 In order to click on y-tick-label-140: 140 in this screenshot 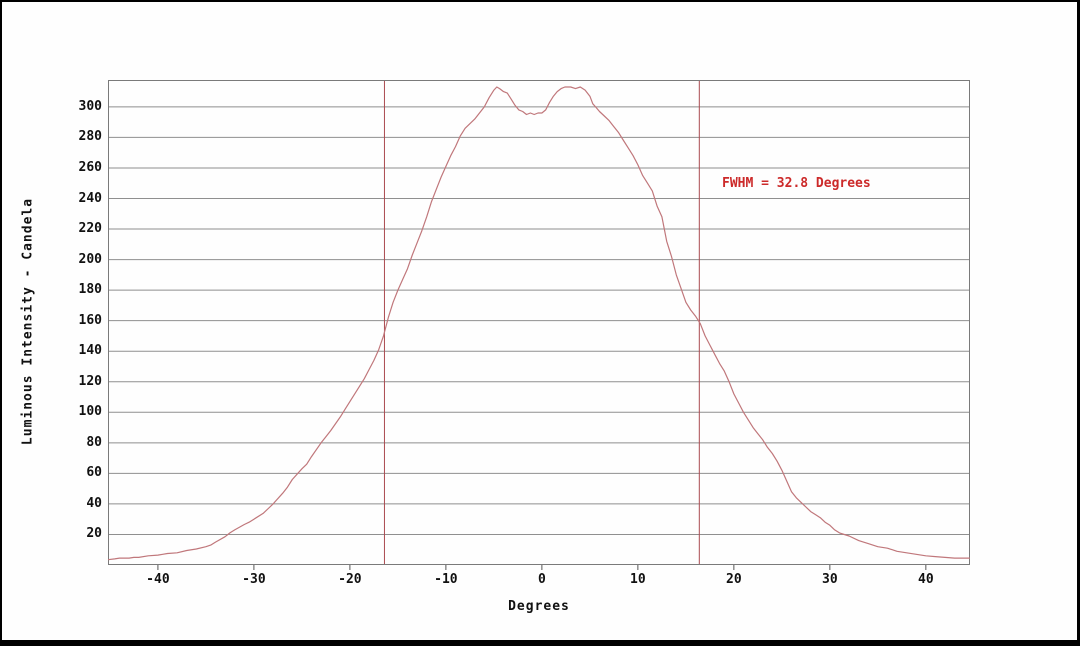, I will do `click(90, 351)`.